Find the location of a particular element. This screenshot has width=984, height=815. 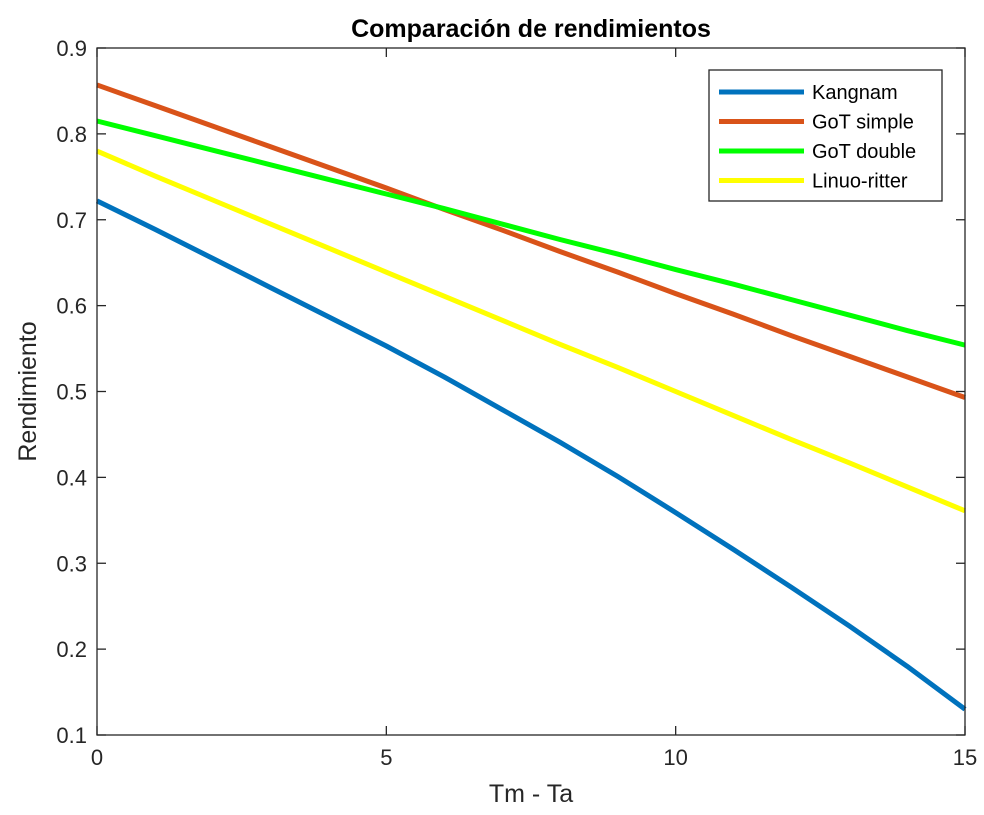

y-tick-label: 0.7 is located at coordinates (71, 220).